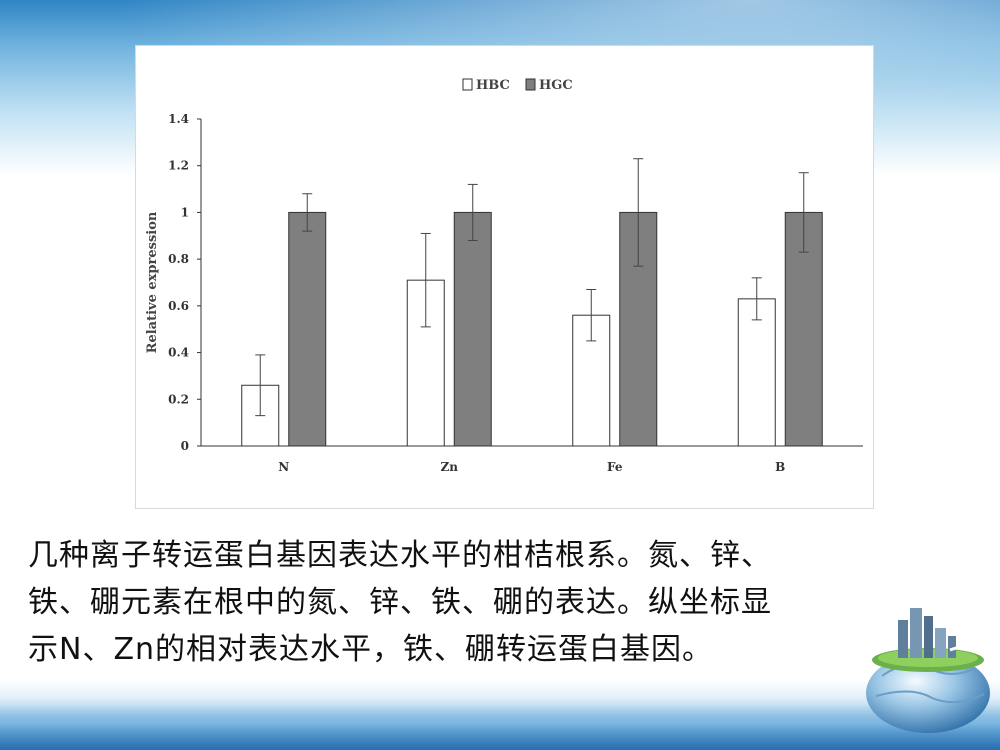 The height and width of the screenshot is (750, 1000). What do you see at coordinates (780, 467) in the screenshot?
I see `x-tick-label: B` at bounding box center [780, 467].